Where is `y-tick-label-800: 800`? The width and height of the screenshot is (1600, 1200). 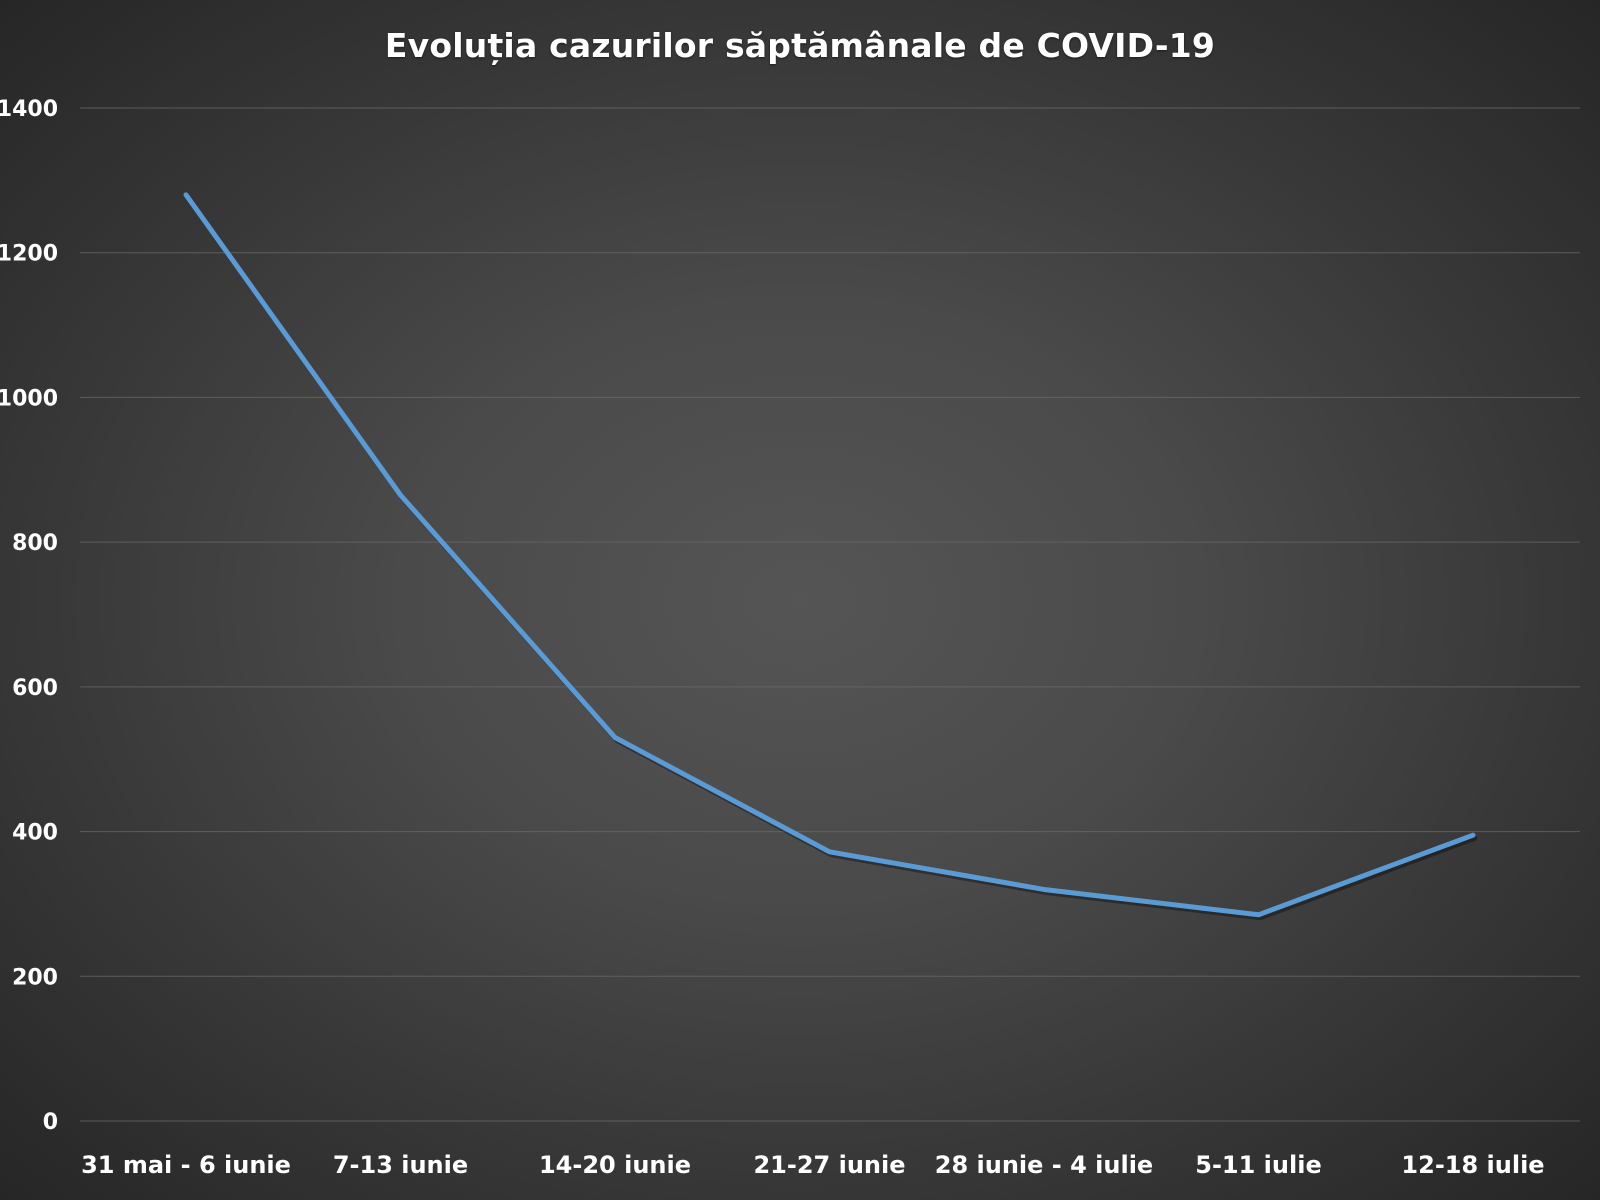
y-tick-label-800: 800 is located at coordinates (35, 543).